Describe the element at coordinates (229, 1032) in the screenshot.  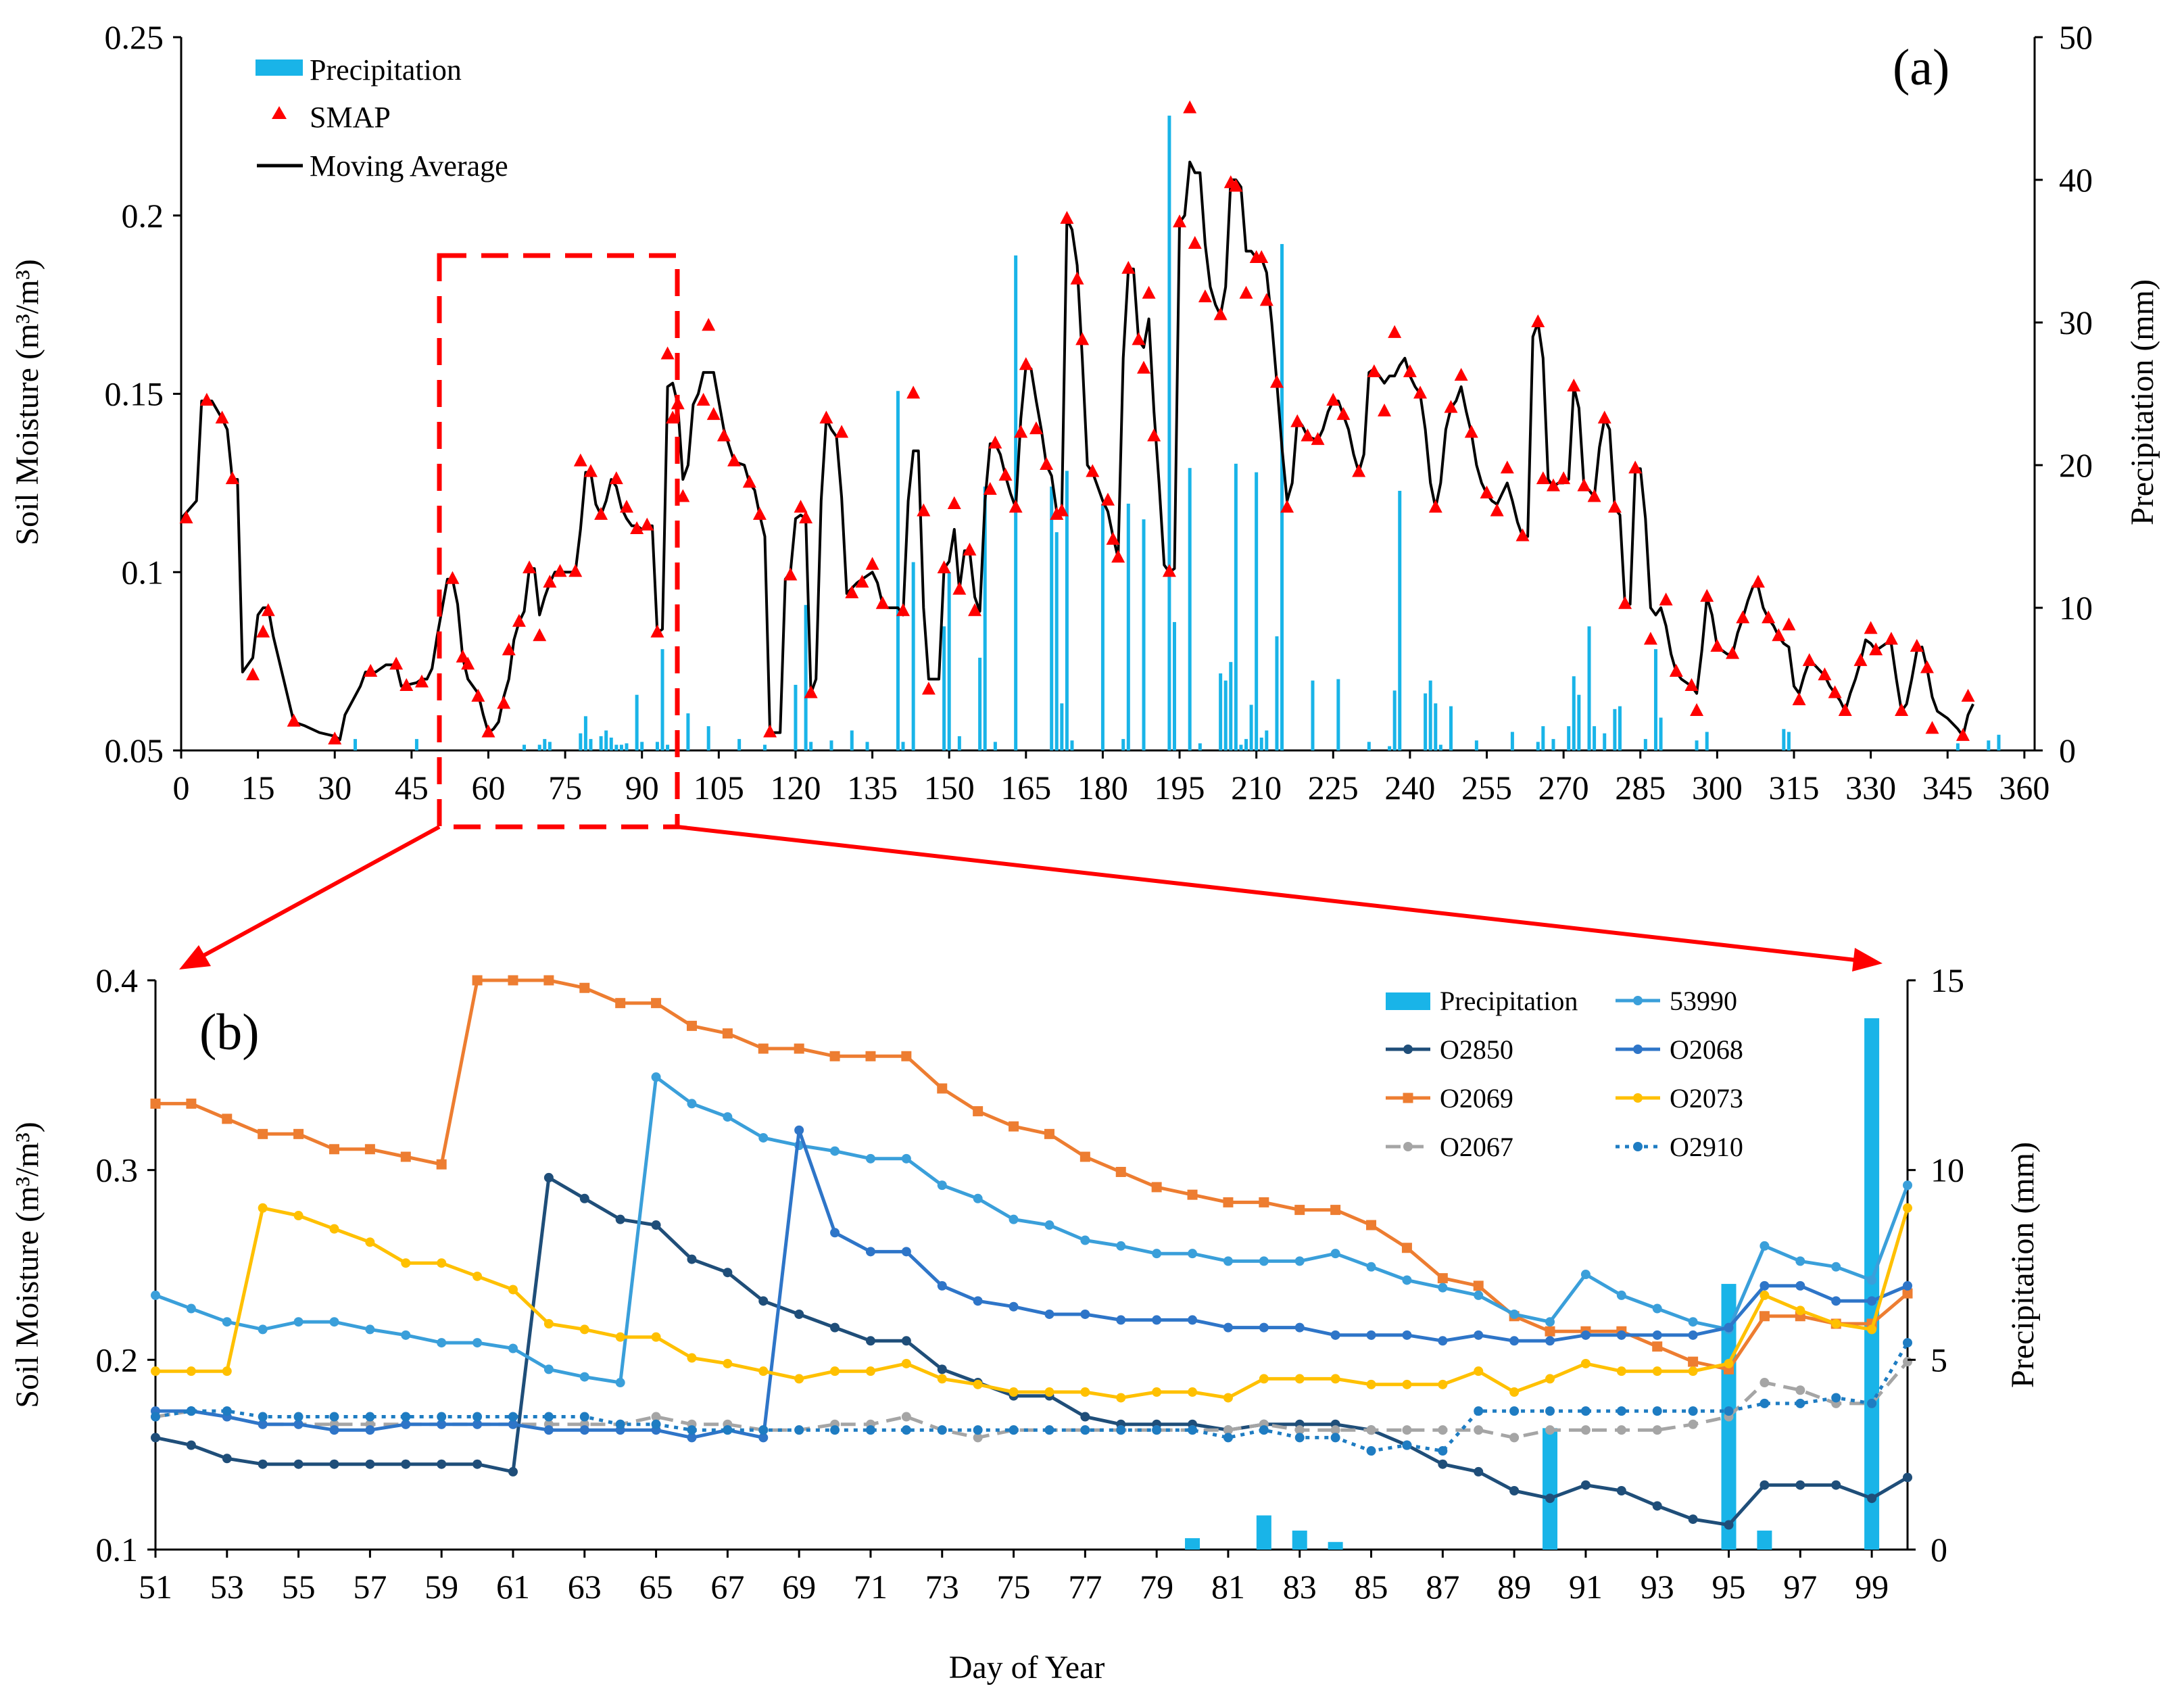
I see `panel-b-label: (b)` at that location.